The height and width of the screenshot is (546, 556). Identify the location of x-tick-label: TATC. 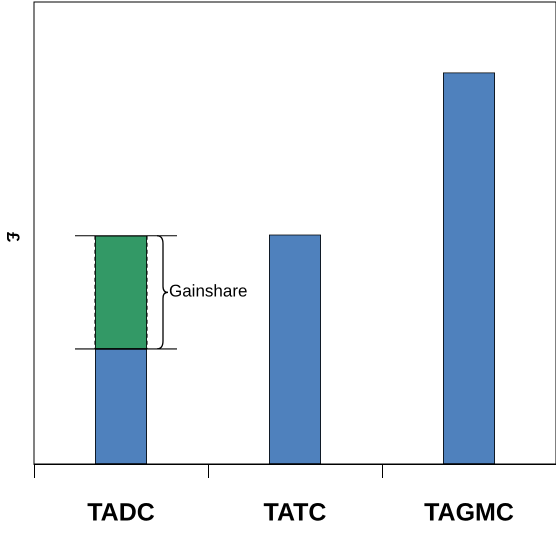
(295, 512).